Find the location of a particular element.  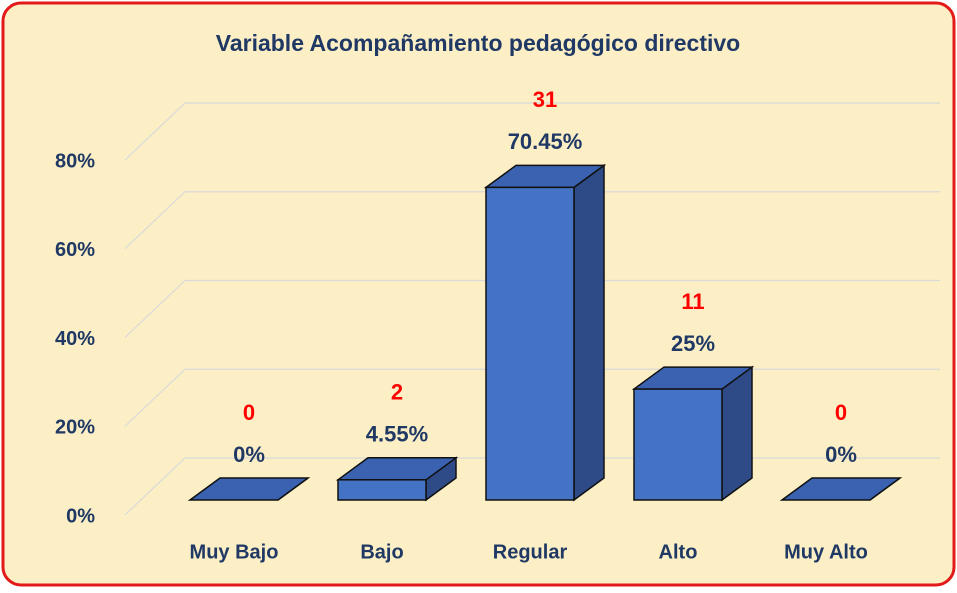

x-tick-label: Muy Bajo is located at coordinates (234, 552).